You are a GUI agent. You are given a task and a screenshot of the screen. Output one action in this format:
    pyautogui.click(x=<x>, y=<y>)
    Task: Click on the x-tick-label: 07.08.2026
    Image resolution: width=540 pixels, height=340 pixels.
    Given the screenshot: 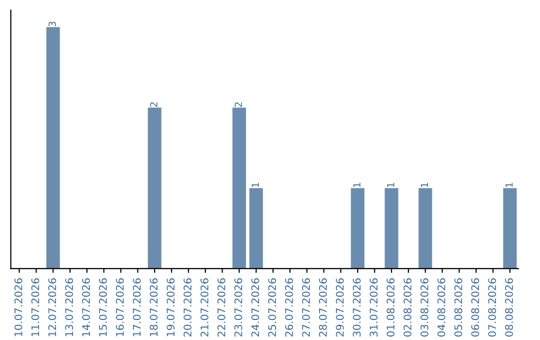 What is the action you would take?
    pyautogui.click(x=492, y=307)
    